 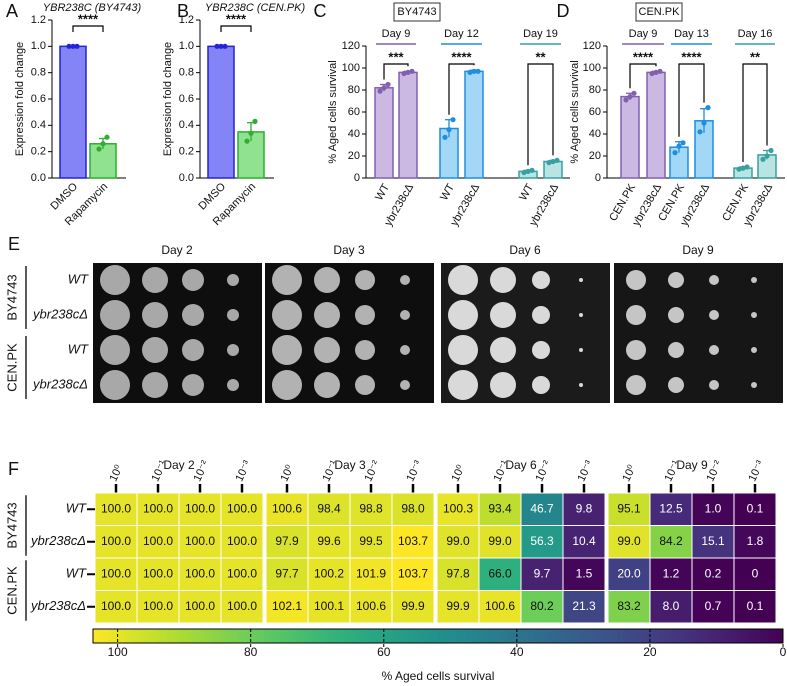 I want to click on panel-letter: F, so click(x=13, y=469).